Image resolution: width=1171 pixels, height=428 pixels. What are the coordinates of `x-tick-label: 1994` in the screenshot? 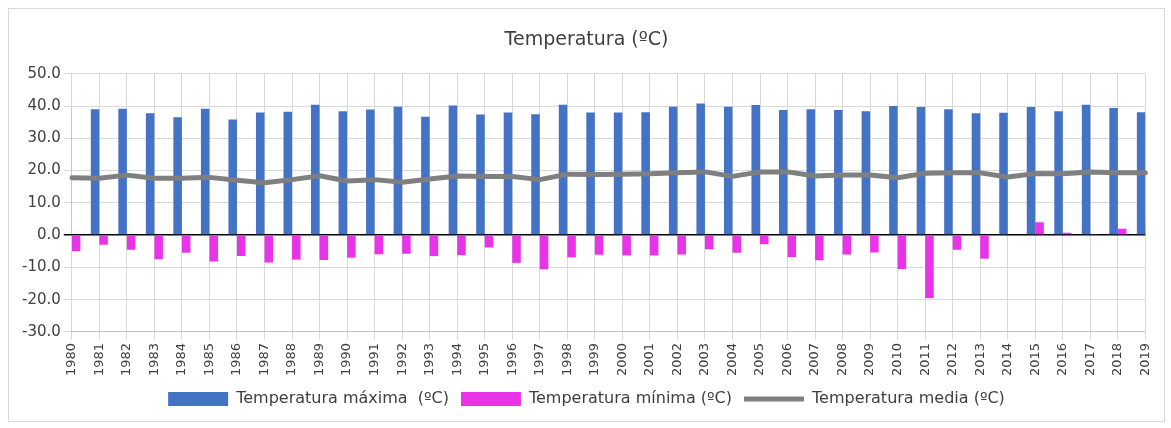 It's located at (456, 359).